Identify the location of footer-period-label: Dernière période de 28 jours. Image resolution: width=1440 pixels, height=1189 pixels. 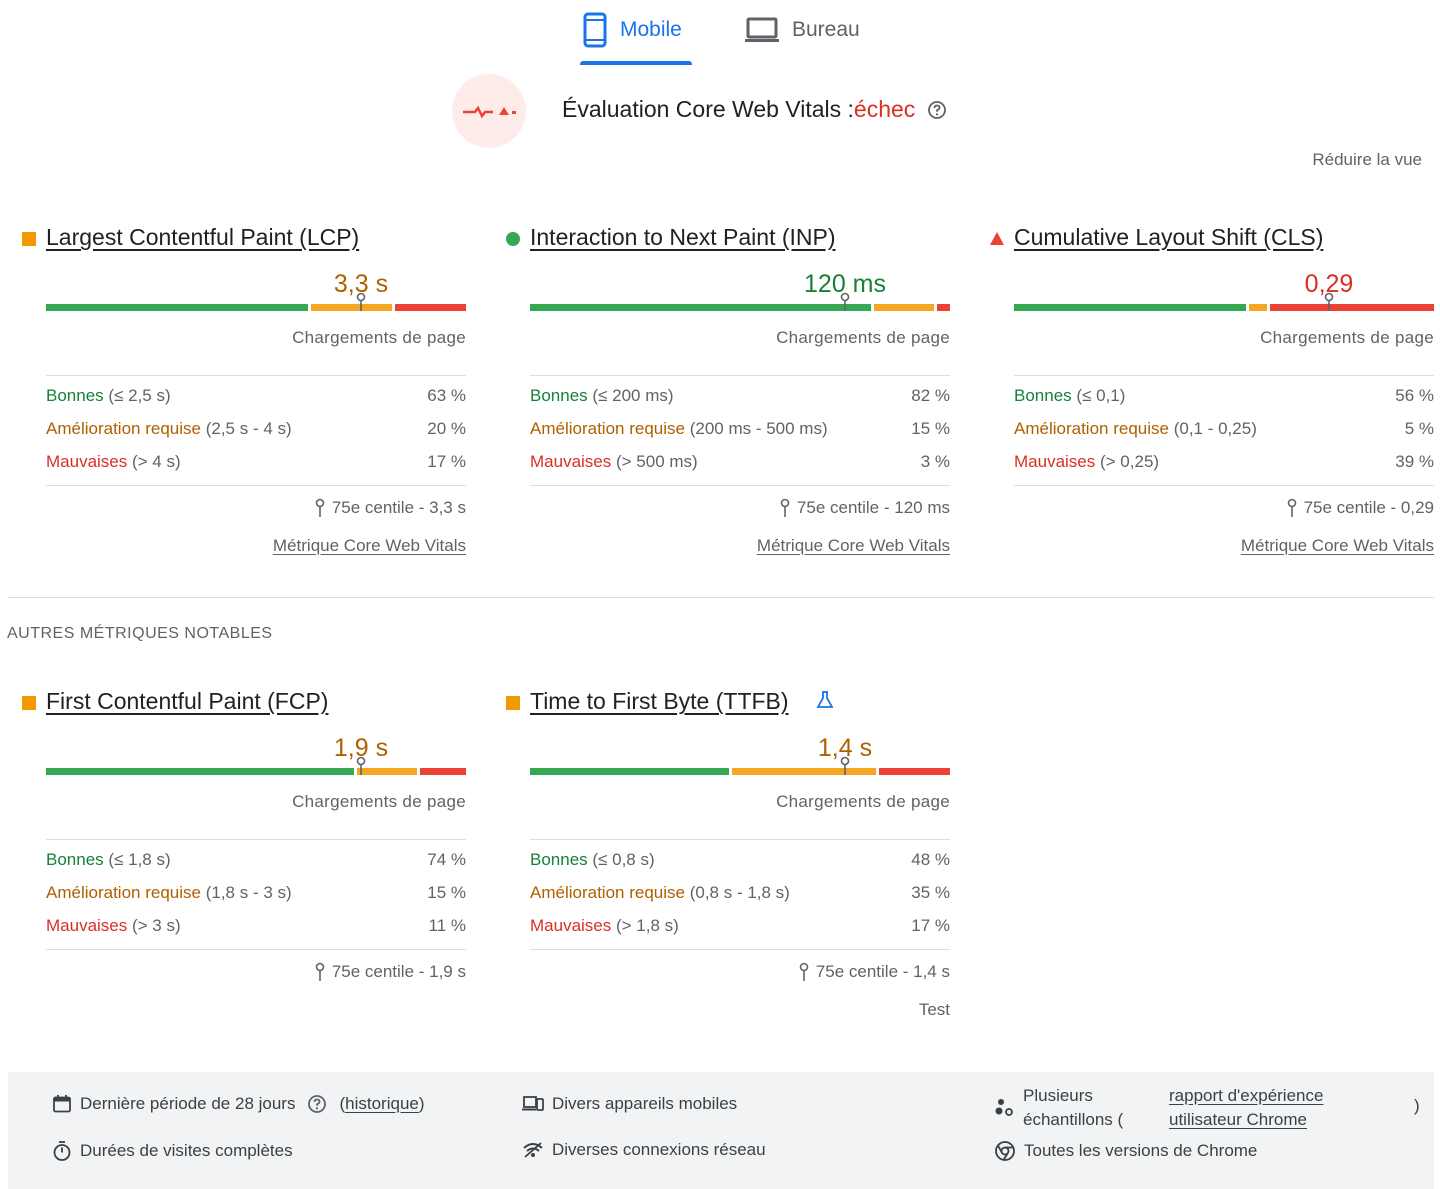
(188, 1103).